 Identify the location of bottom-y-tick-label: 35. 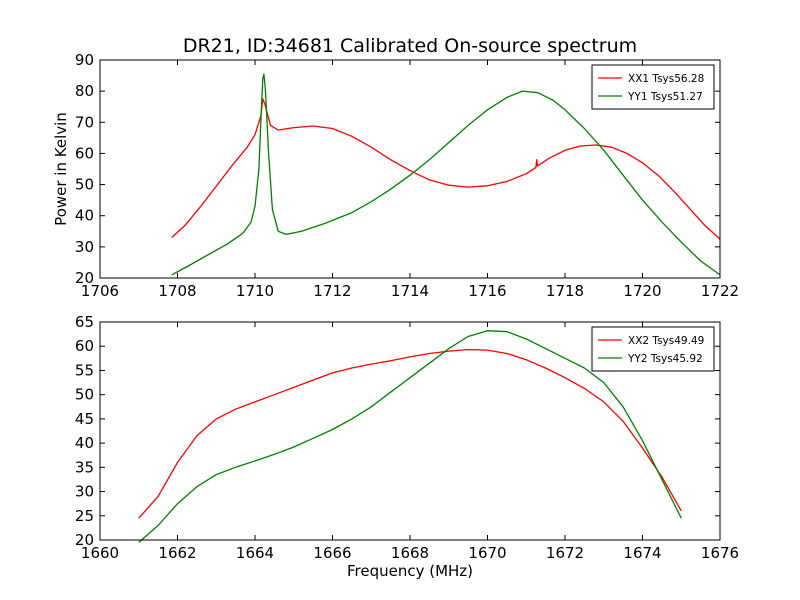
(84, 467).